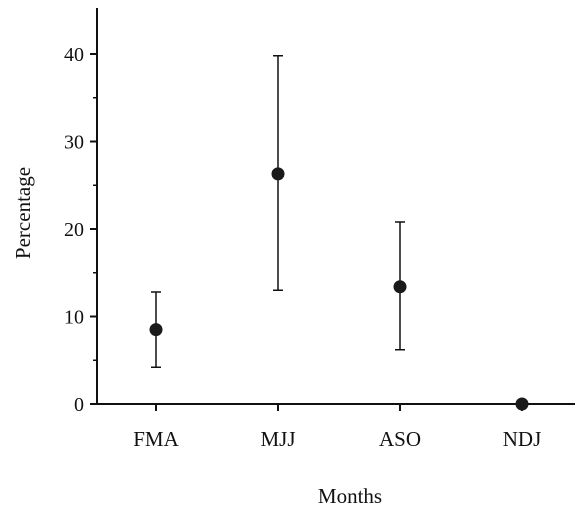 The height and width of the screenshot is (508, 577). I want to click on x-ticks: FMA MJJ ASO NDJ, so click(337, 427).